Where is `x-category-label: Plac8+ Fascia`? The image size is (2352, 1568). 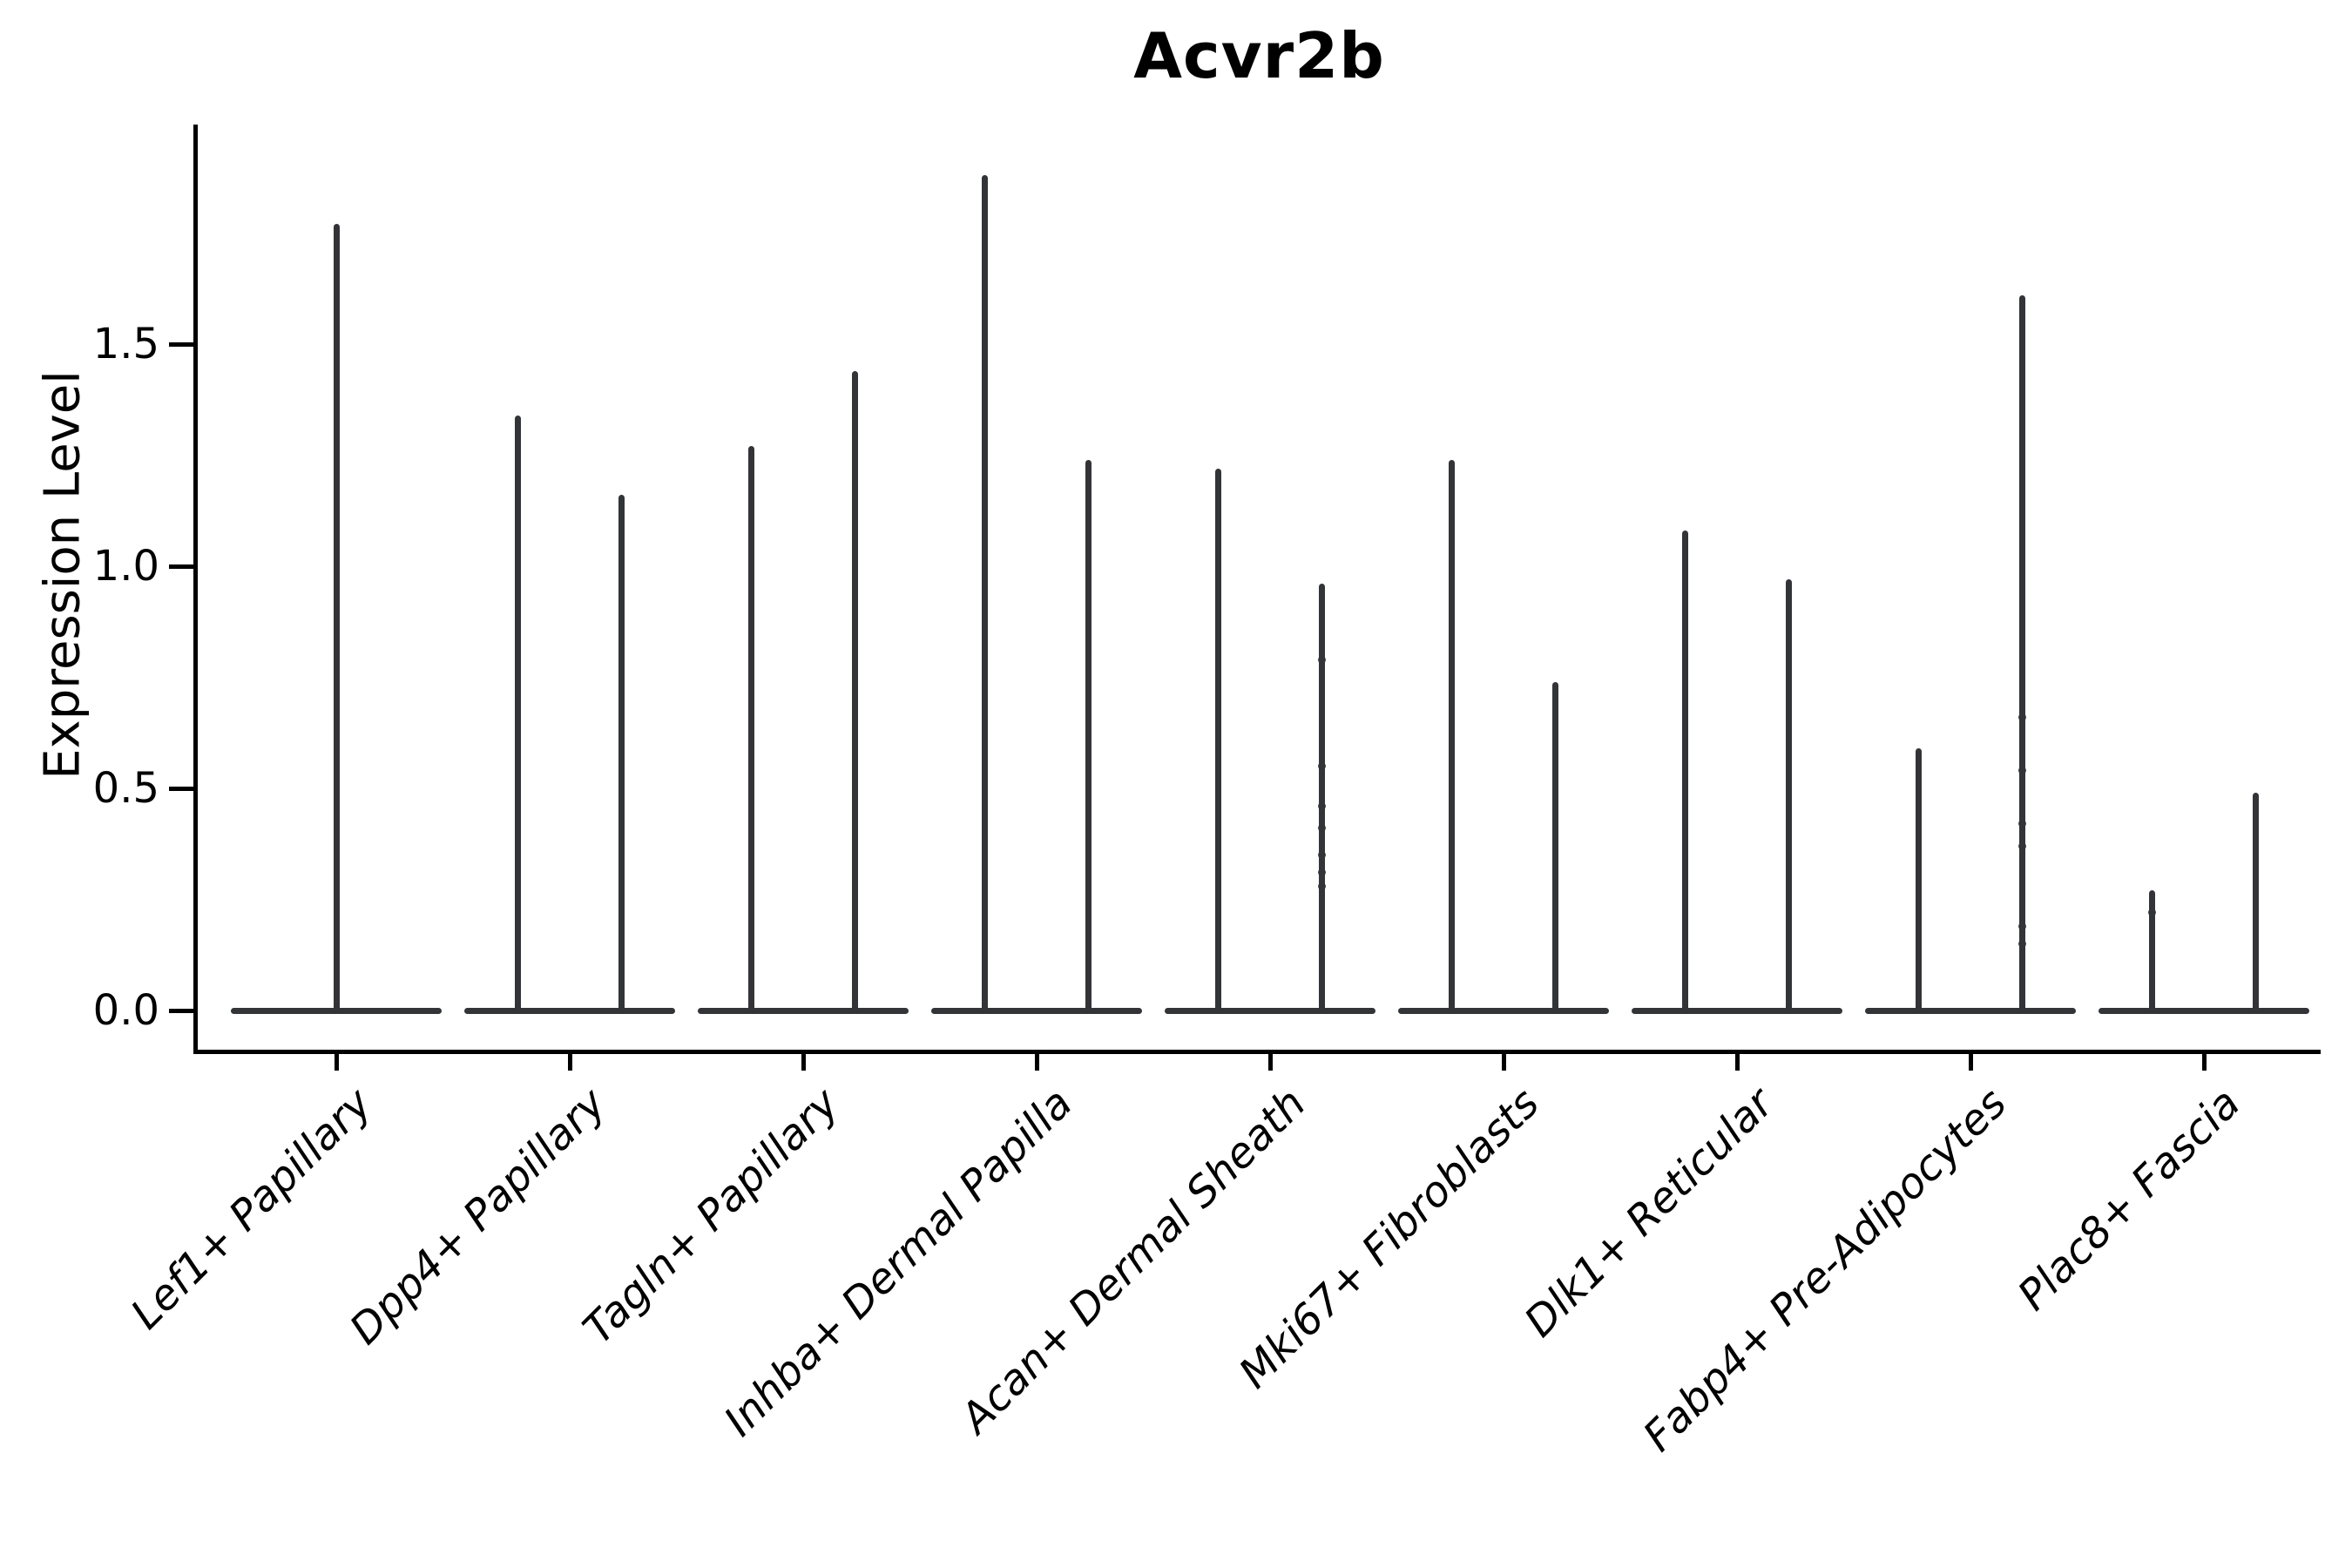 x-category-label: Plac8+ Fascia is located at coordinates (2129, 1199).